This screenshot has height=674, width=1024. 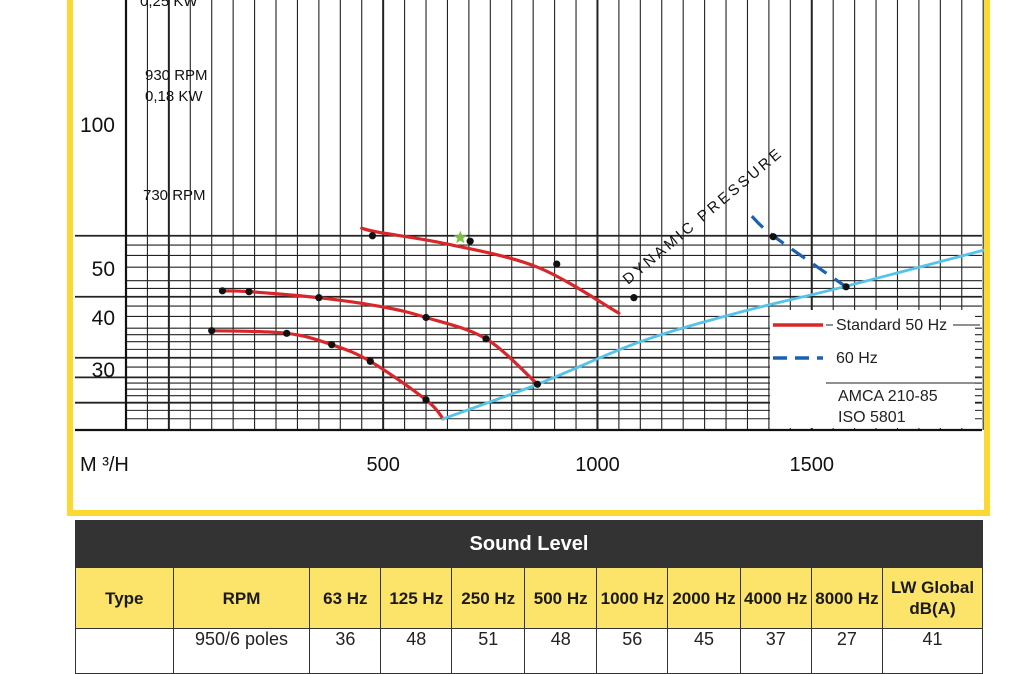 I want to click on table-body: 950/6 poles 36 48 51 48 56 45 37 27 41, so click(x=529, y=651).